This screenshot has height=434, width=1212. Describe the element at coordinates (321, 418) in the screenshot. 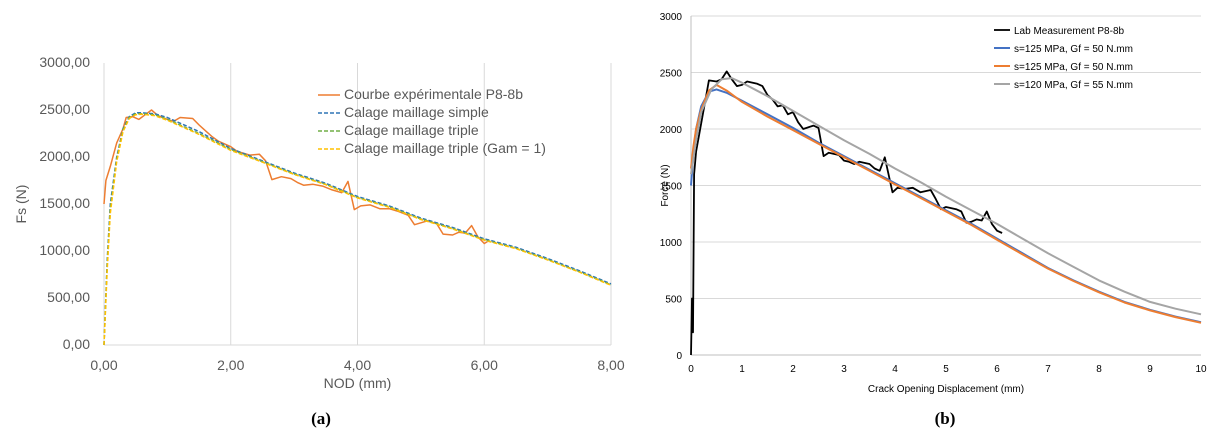

I see `panel-label: (a)` at that location.